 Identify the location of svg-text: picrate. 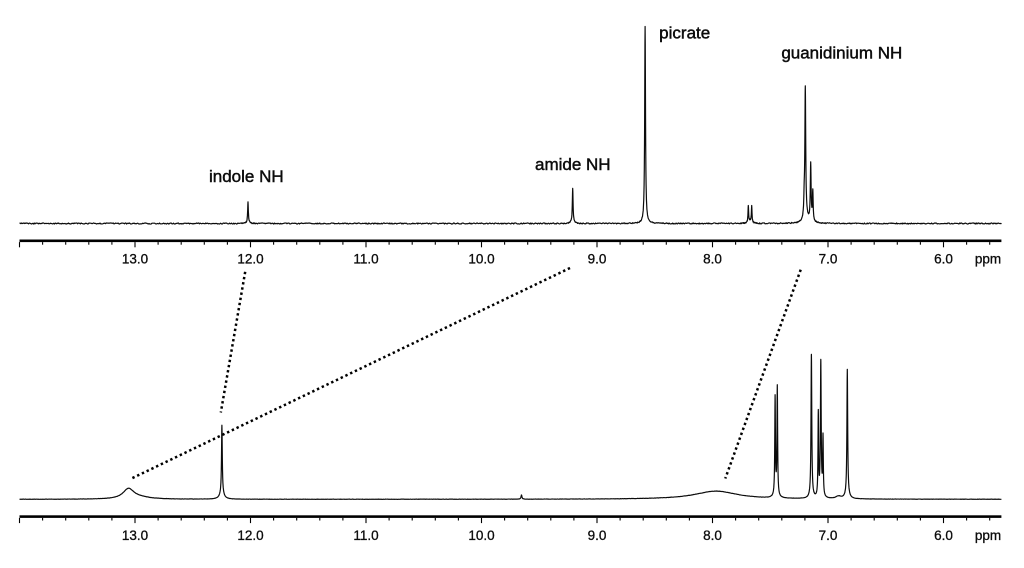
(684, 32).